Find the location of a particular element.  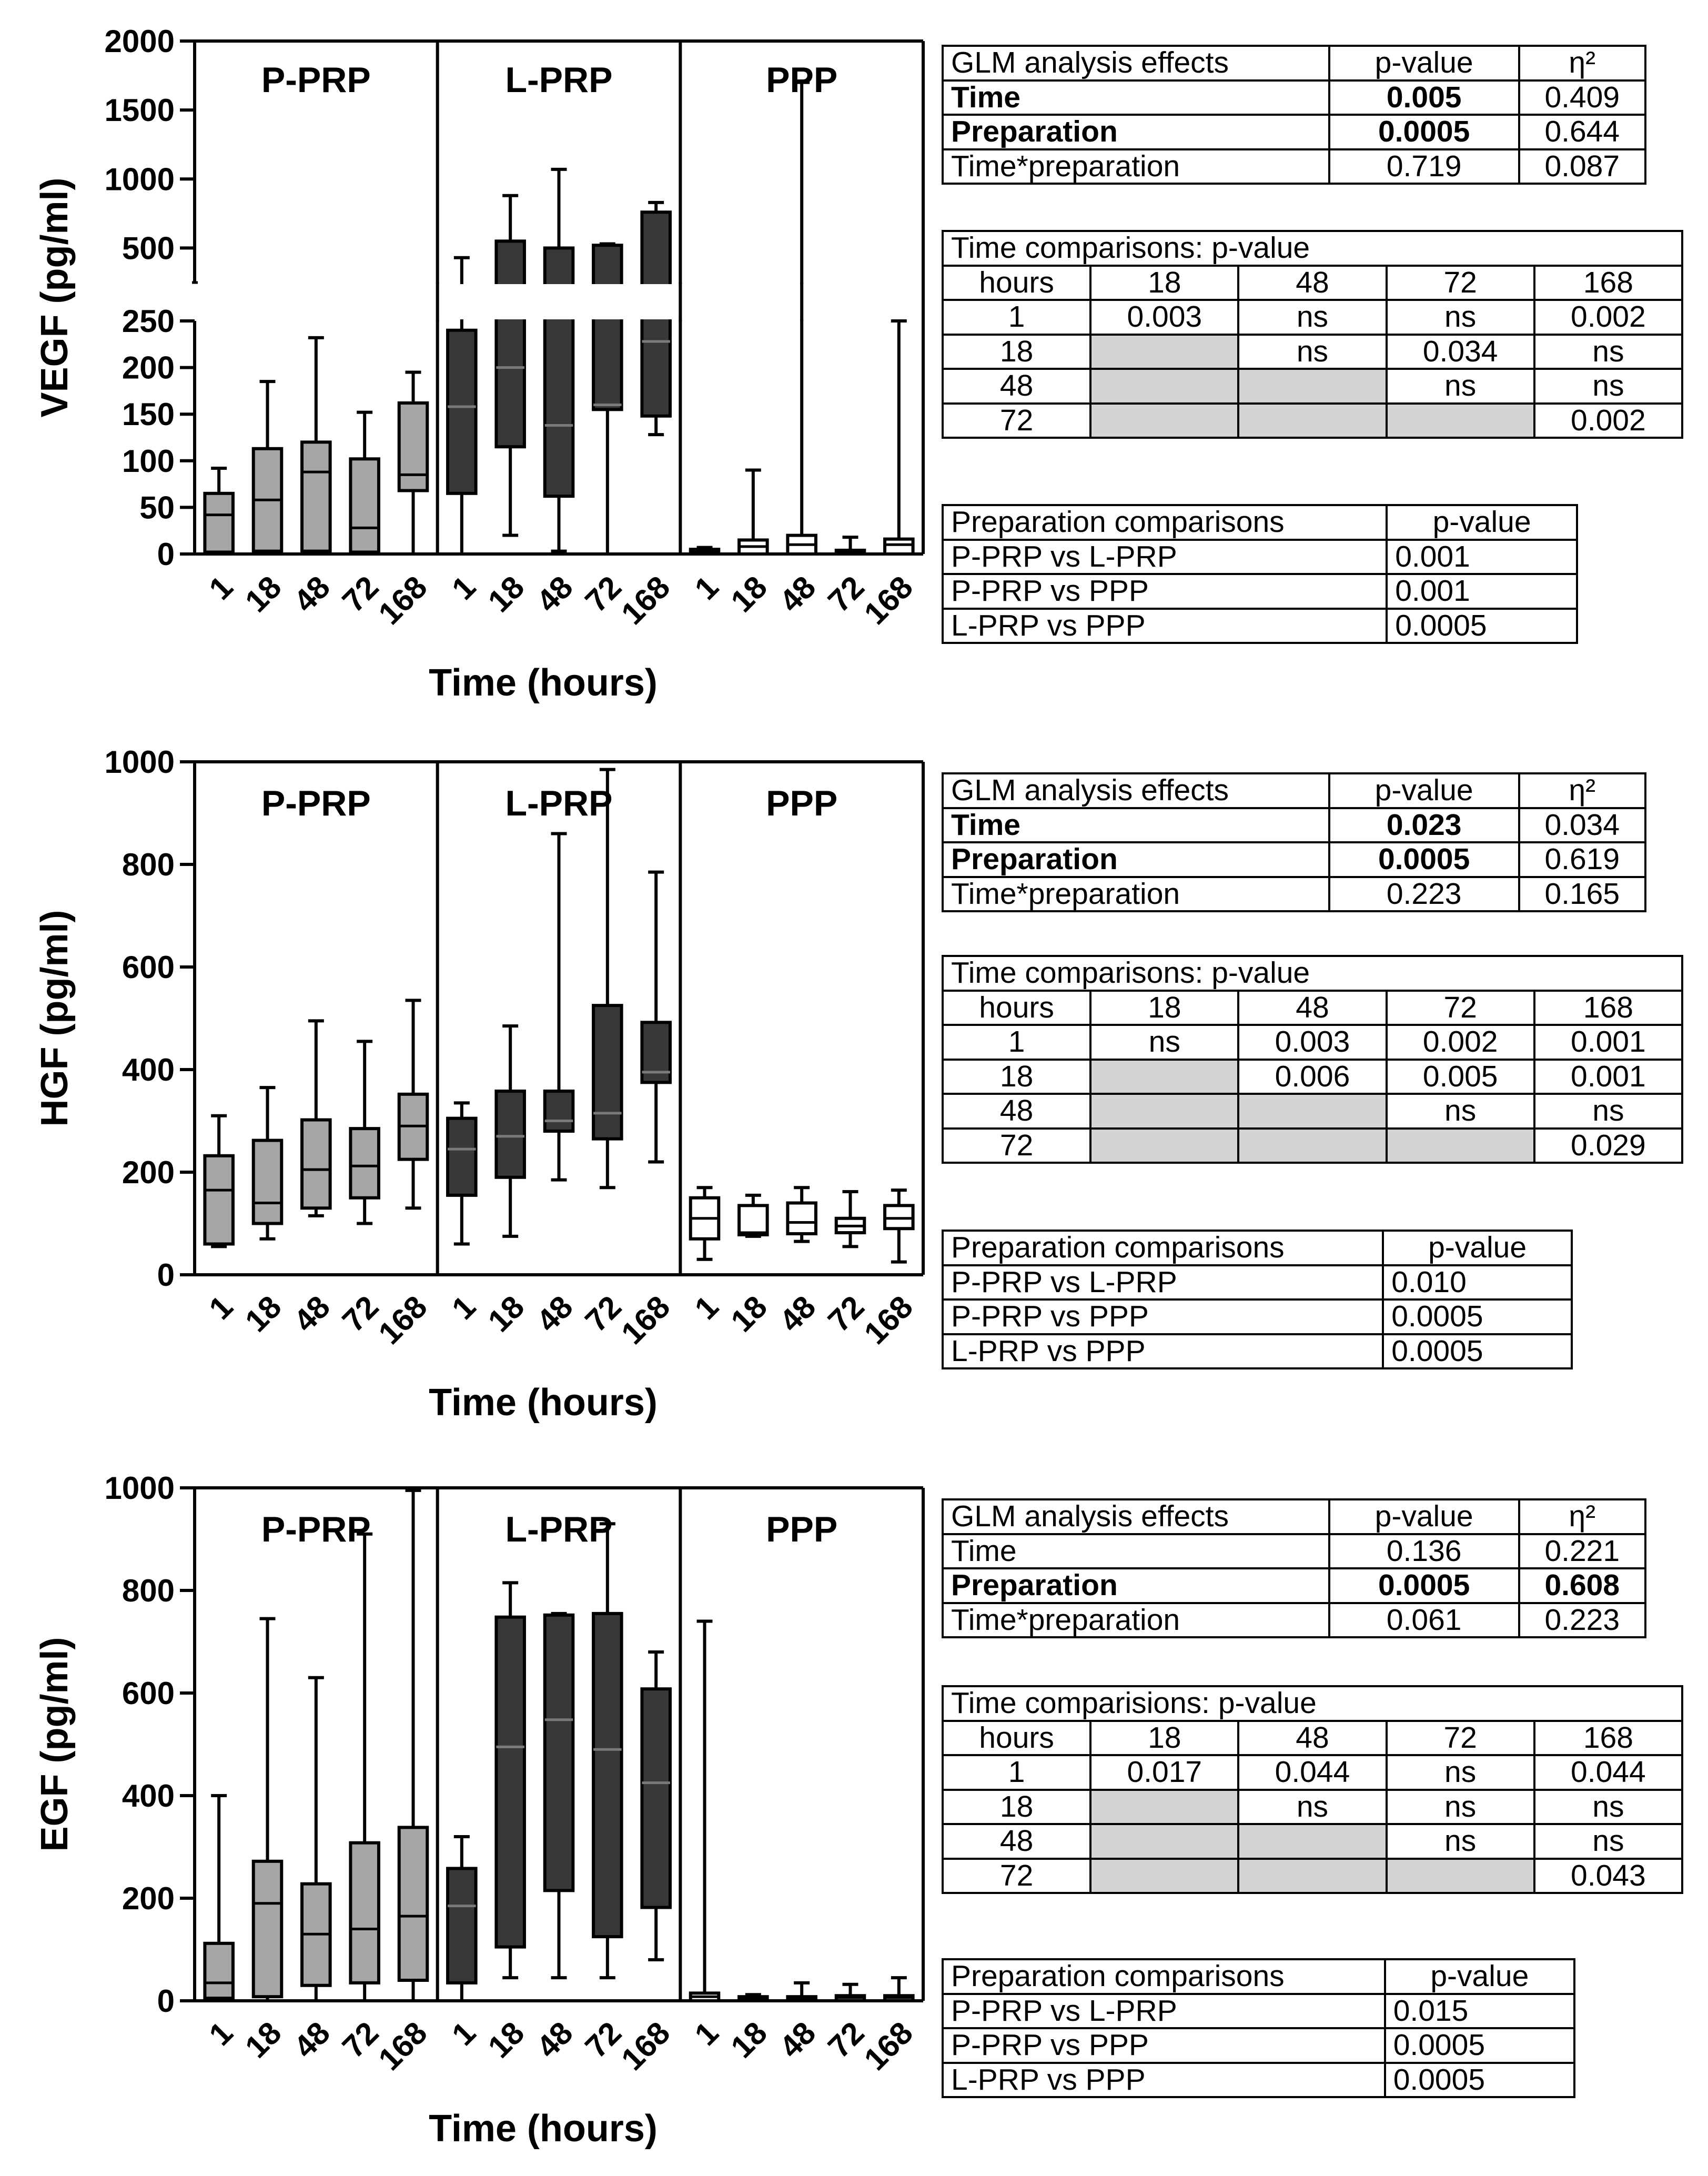

glm-pvalue-cell: 0.223 is located at coordinates (1424, 894).